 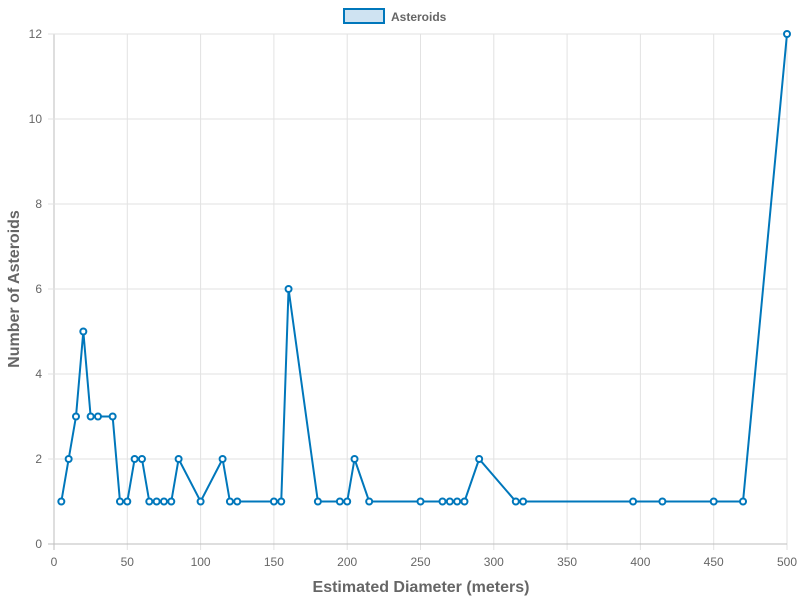 I want to click on y-tick-label: 6, so click(x=38, y=289).